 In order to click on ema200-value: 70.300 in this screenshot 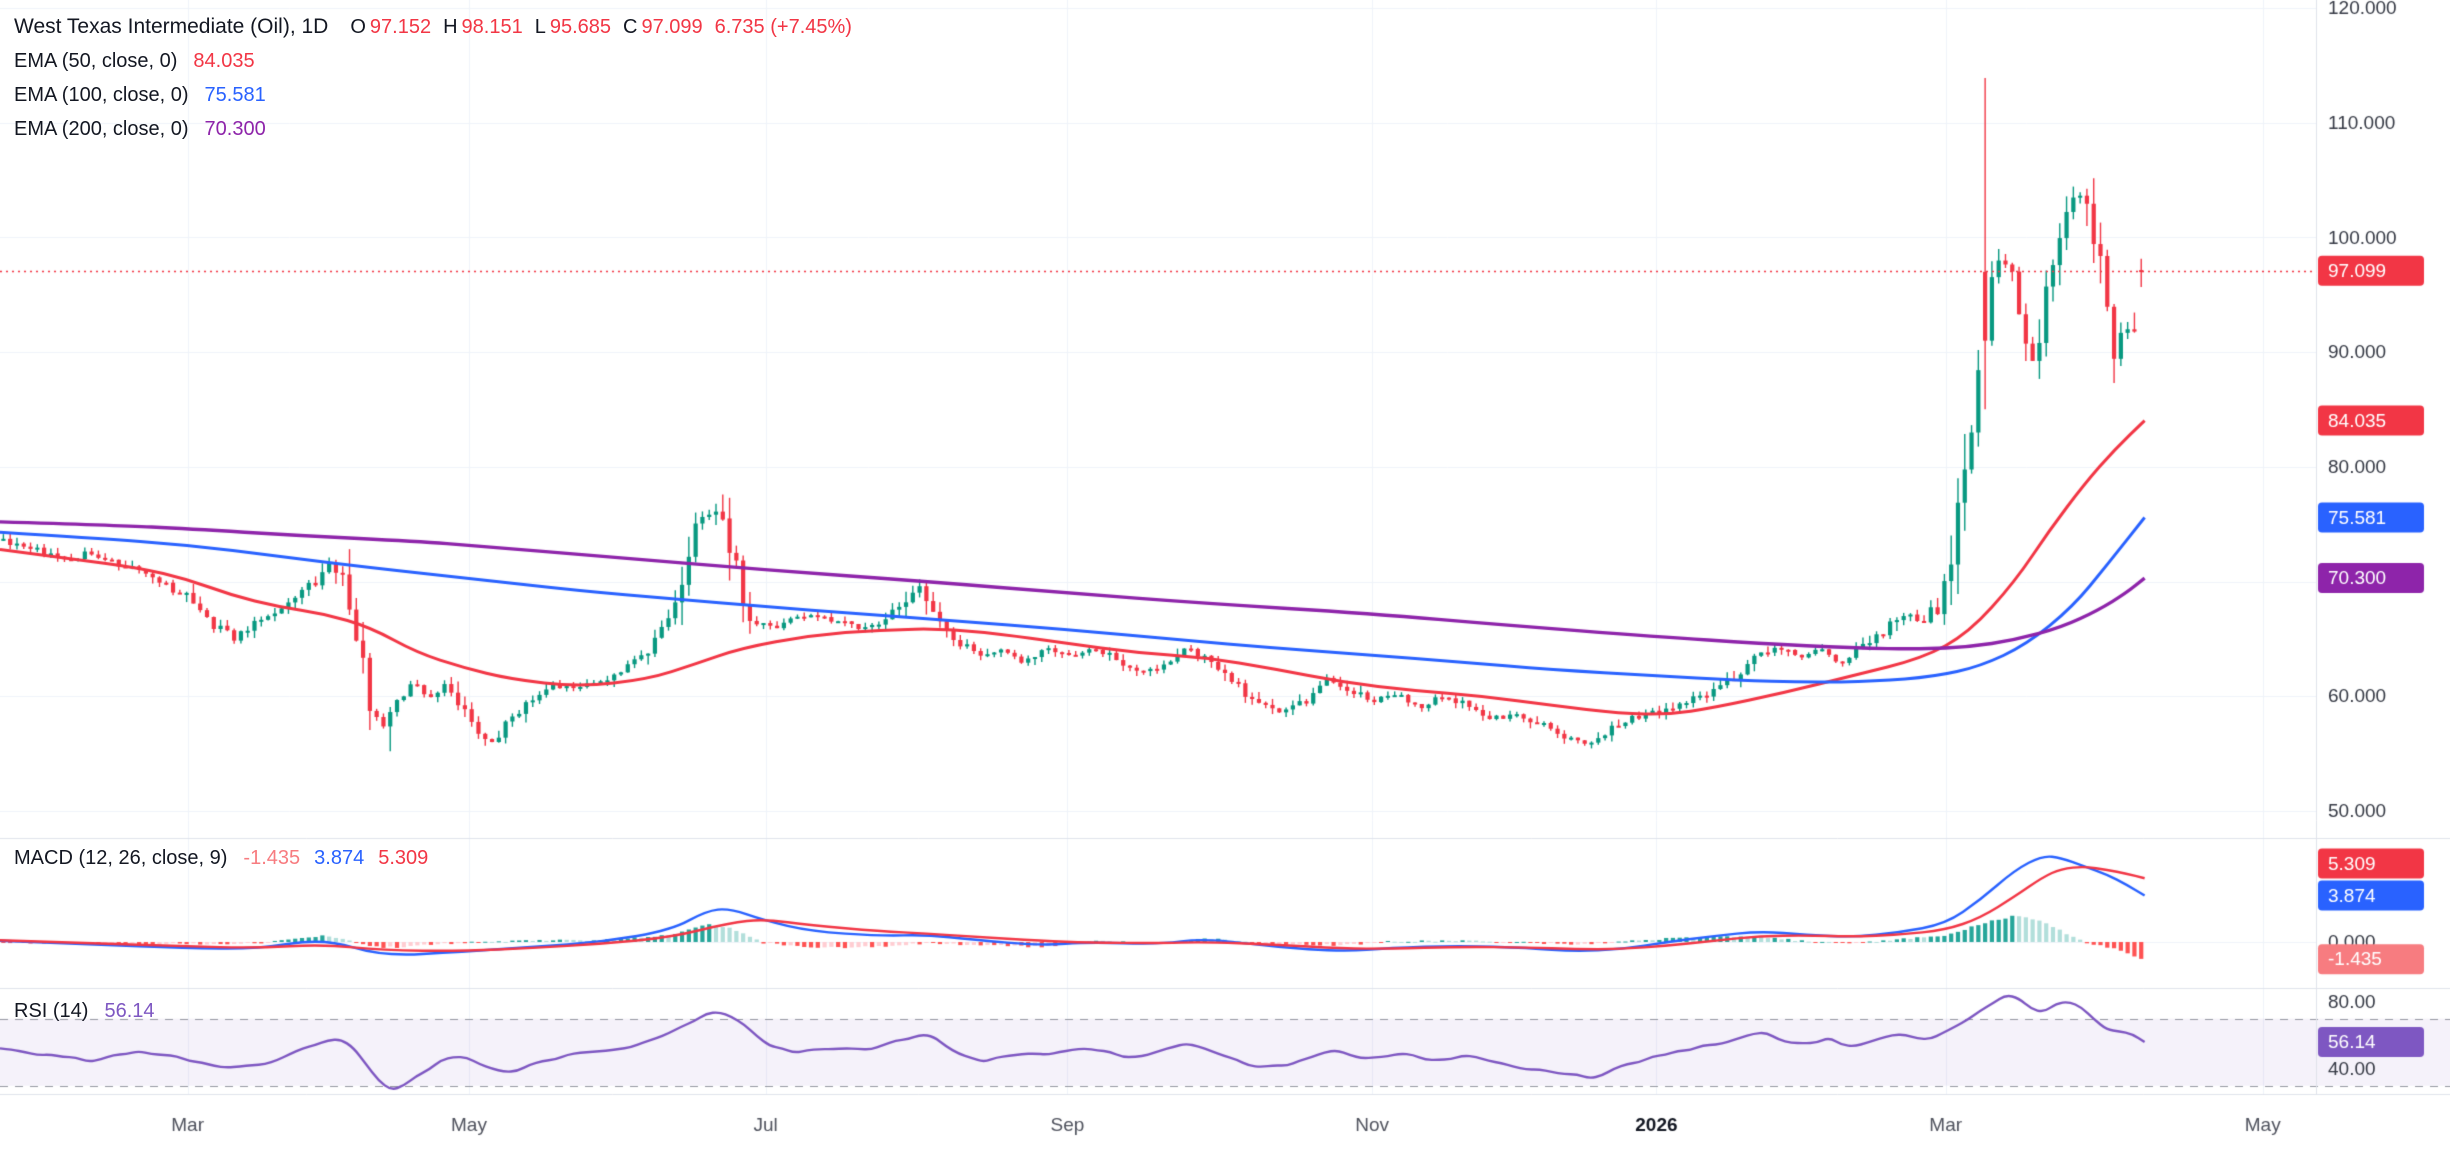, I will do `click(235, 128)`.